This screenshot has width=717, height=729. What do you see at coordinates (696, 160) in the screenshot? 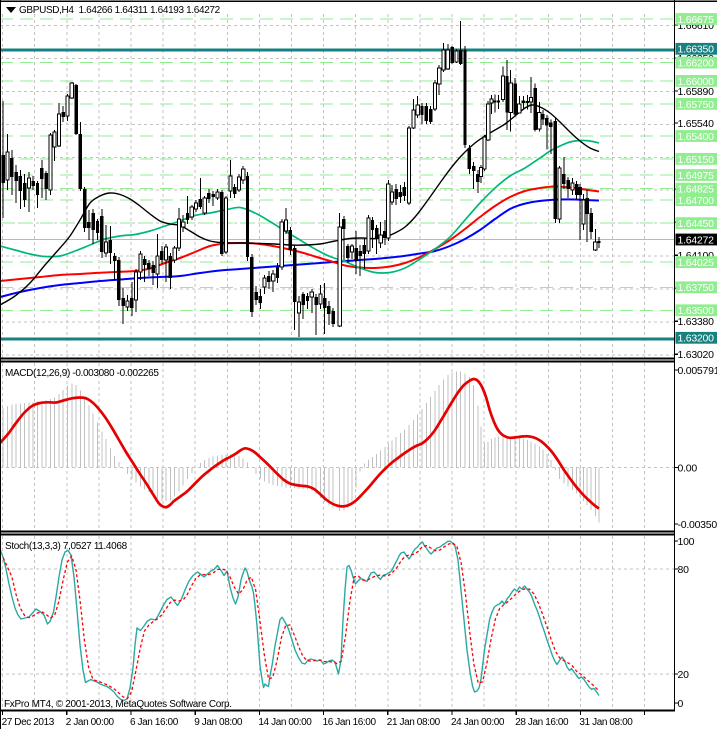
I see `svg-text: 1.65150` at bounding box center [696, 160].